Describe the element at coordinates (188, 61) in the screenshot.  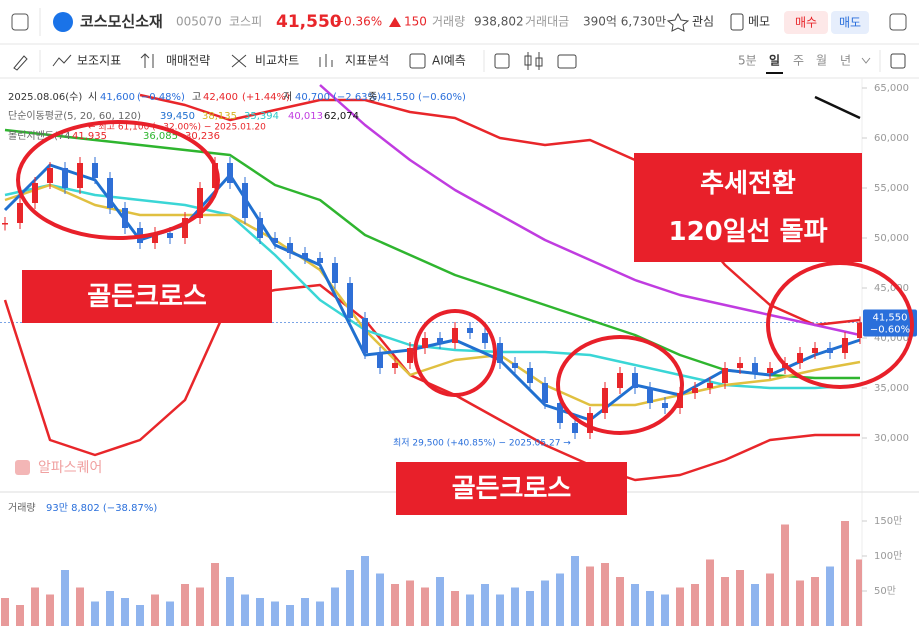
I see `toolbar-strategy: 매매전략` at that location.